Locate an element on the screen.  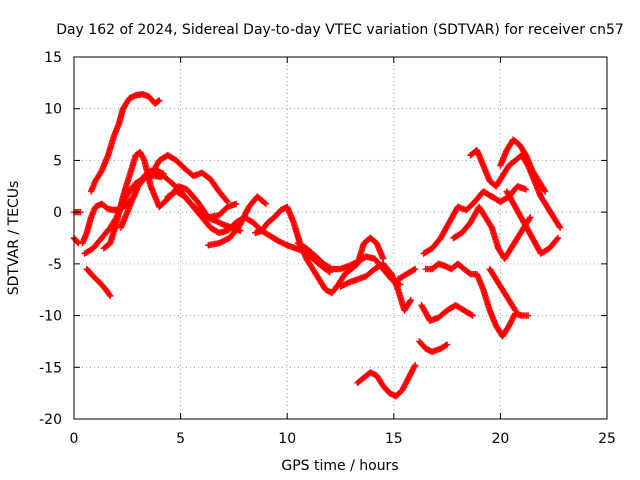
x-axis-label: GPS time / hours is located at coordinates (339, 466).